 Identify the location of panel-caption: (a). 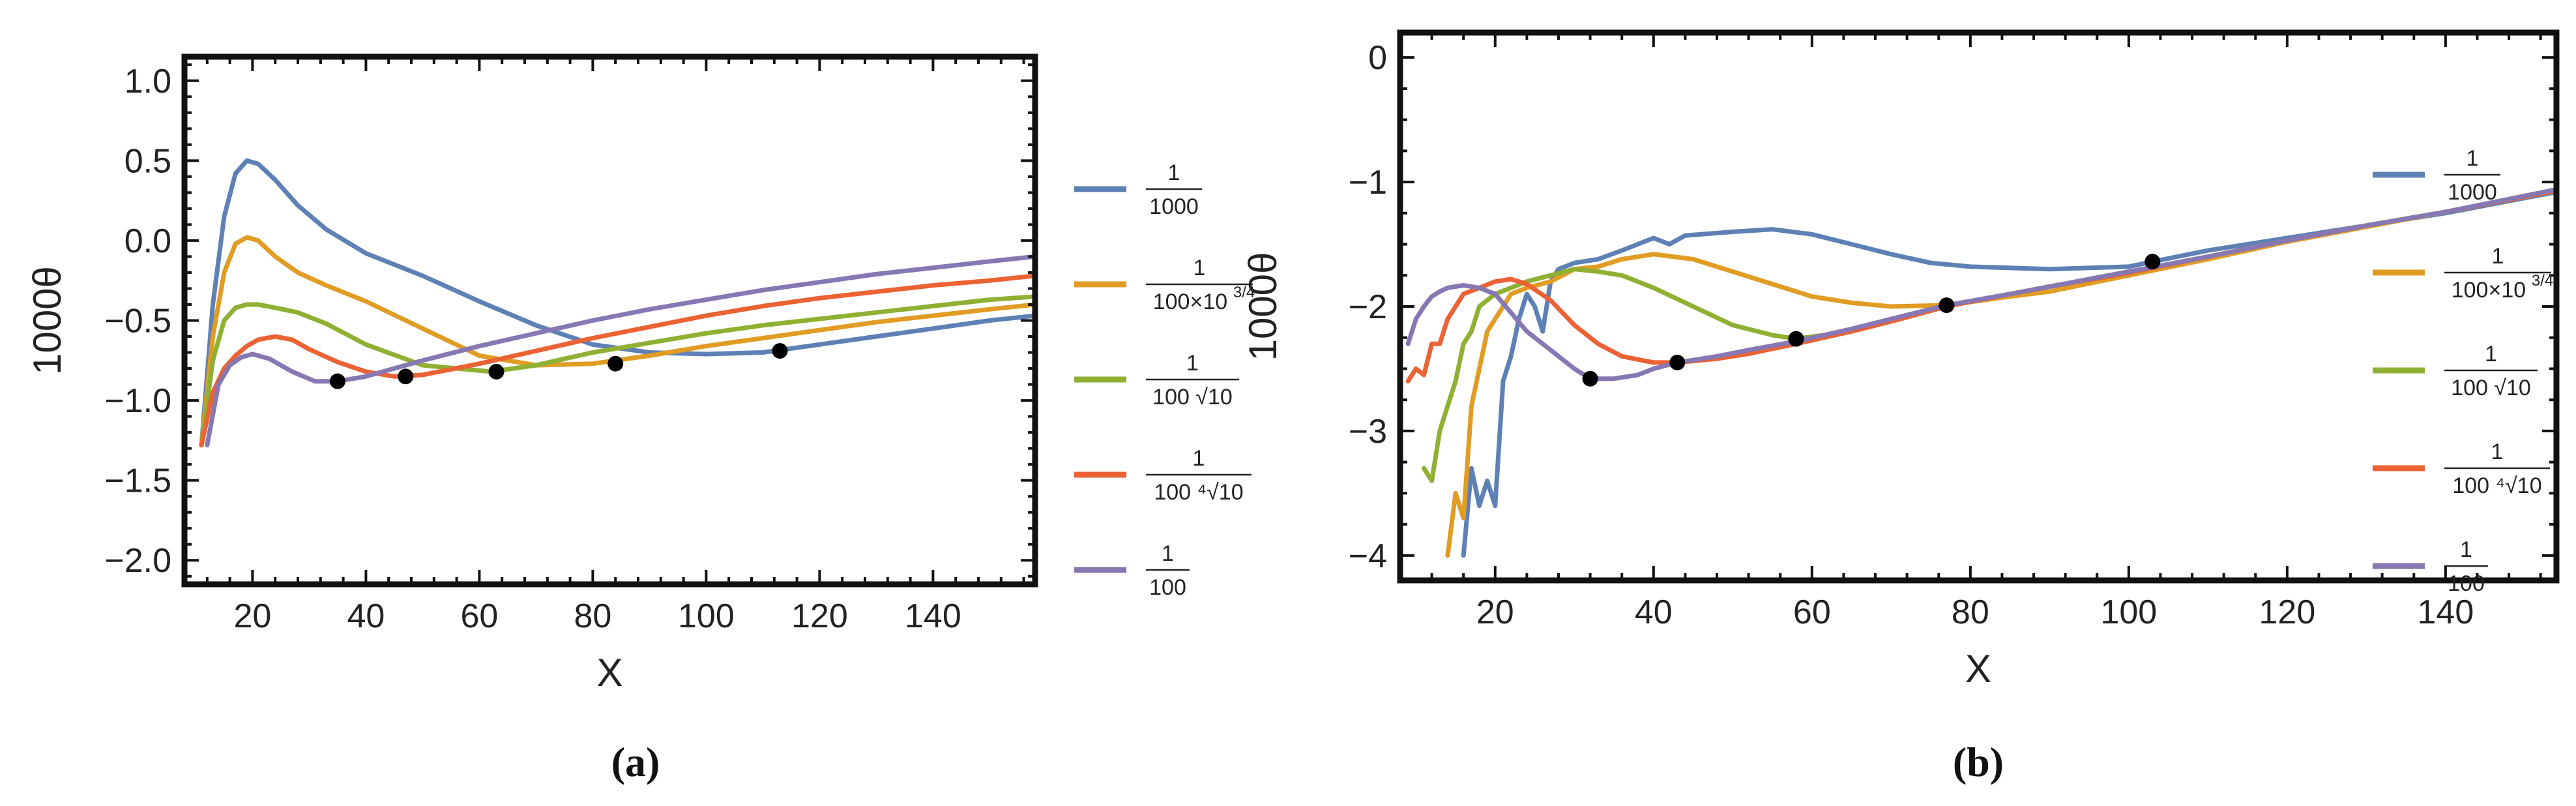
(635, 762).